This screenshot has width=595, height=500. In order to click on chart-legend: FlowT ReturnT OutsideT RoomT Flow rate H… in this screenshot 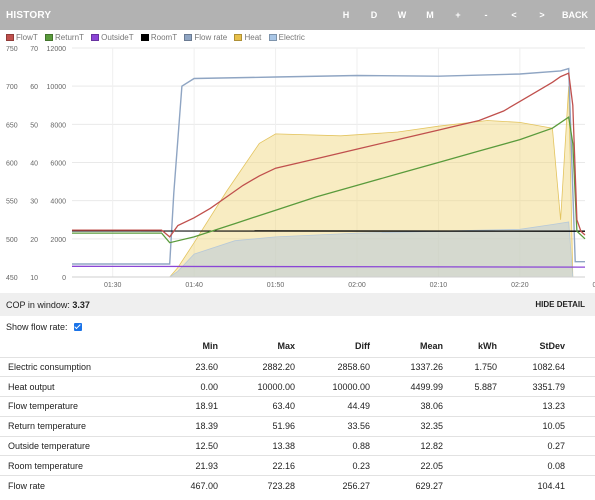, I will do `click(296, 38)`.